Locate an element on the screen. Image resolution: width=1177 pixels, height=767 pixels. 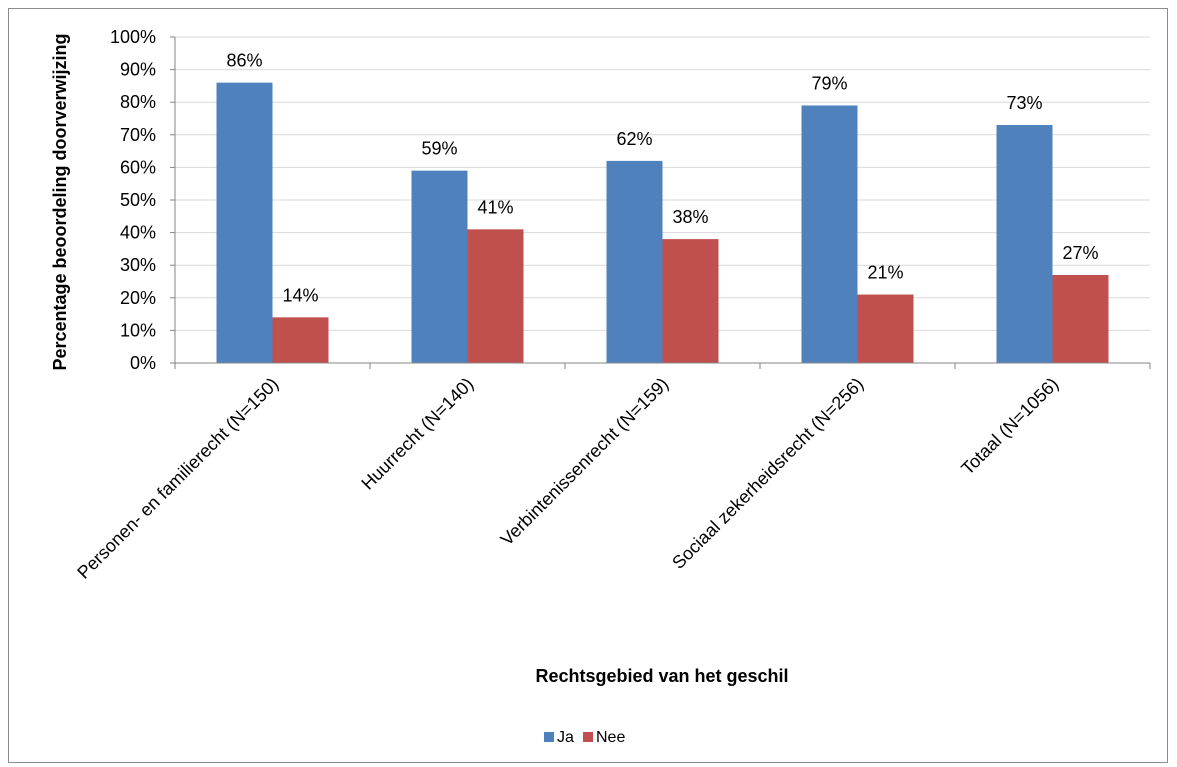
y-tick-label: 60% is located at coordinates (138, 167).